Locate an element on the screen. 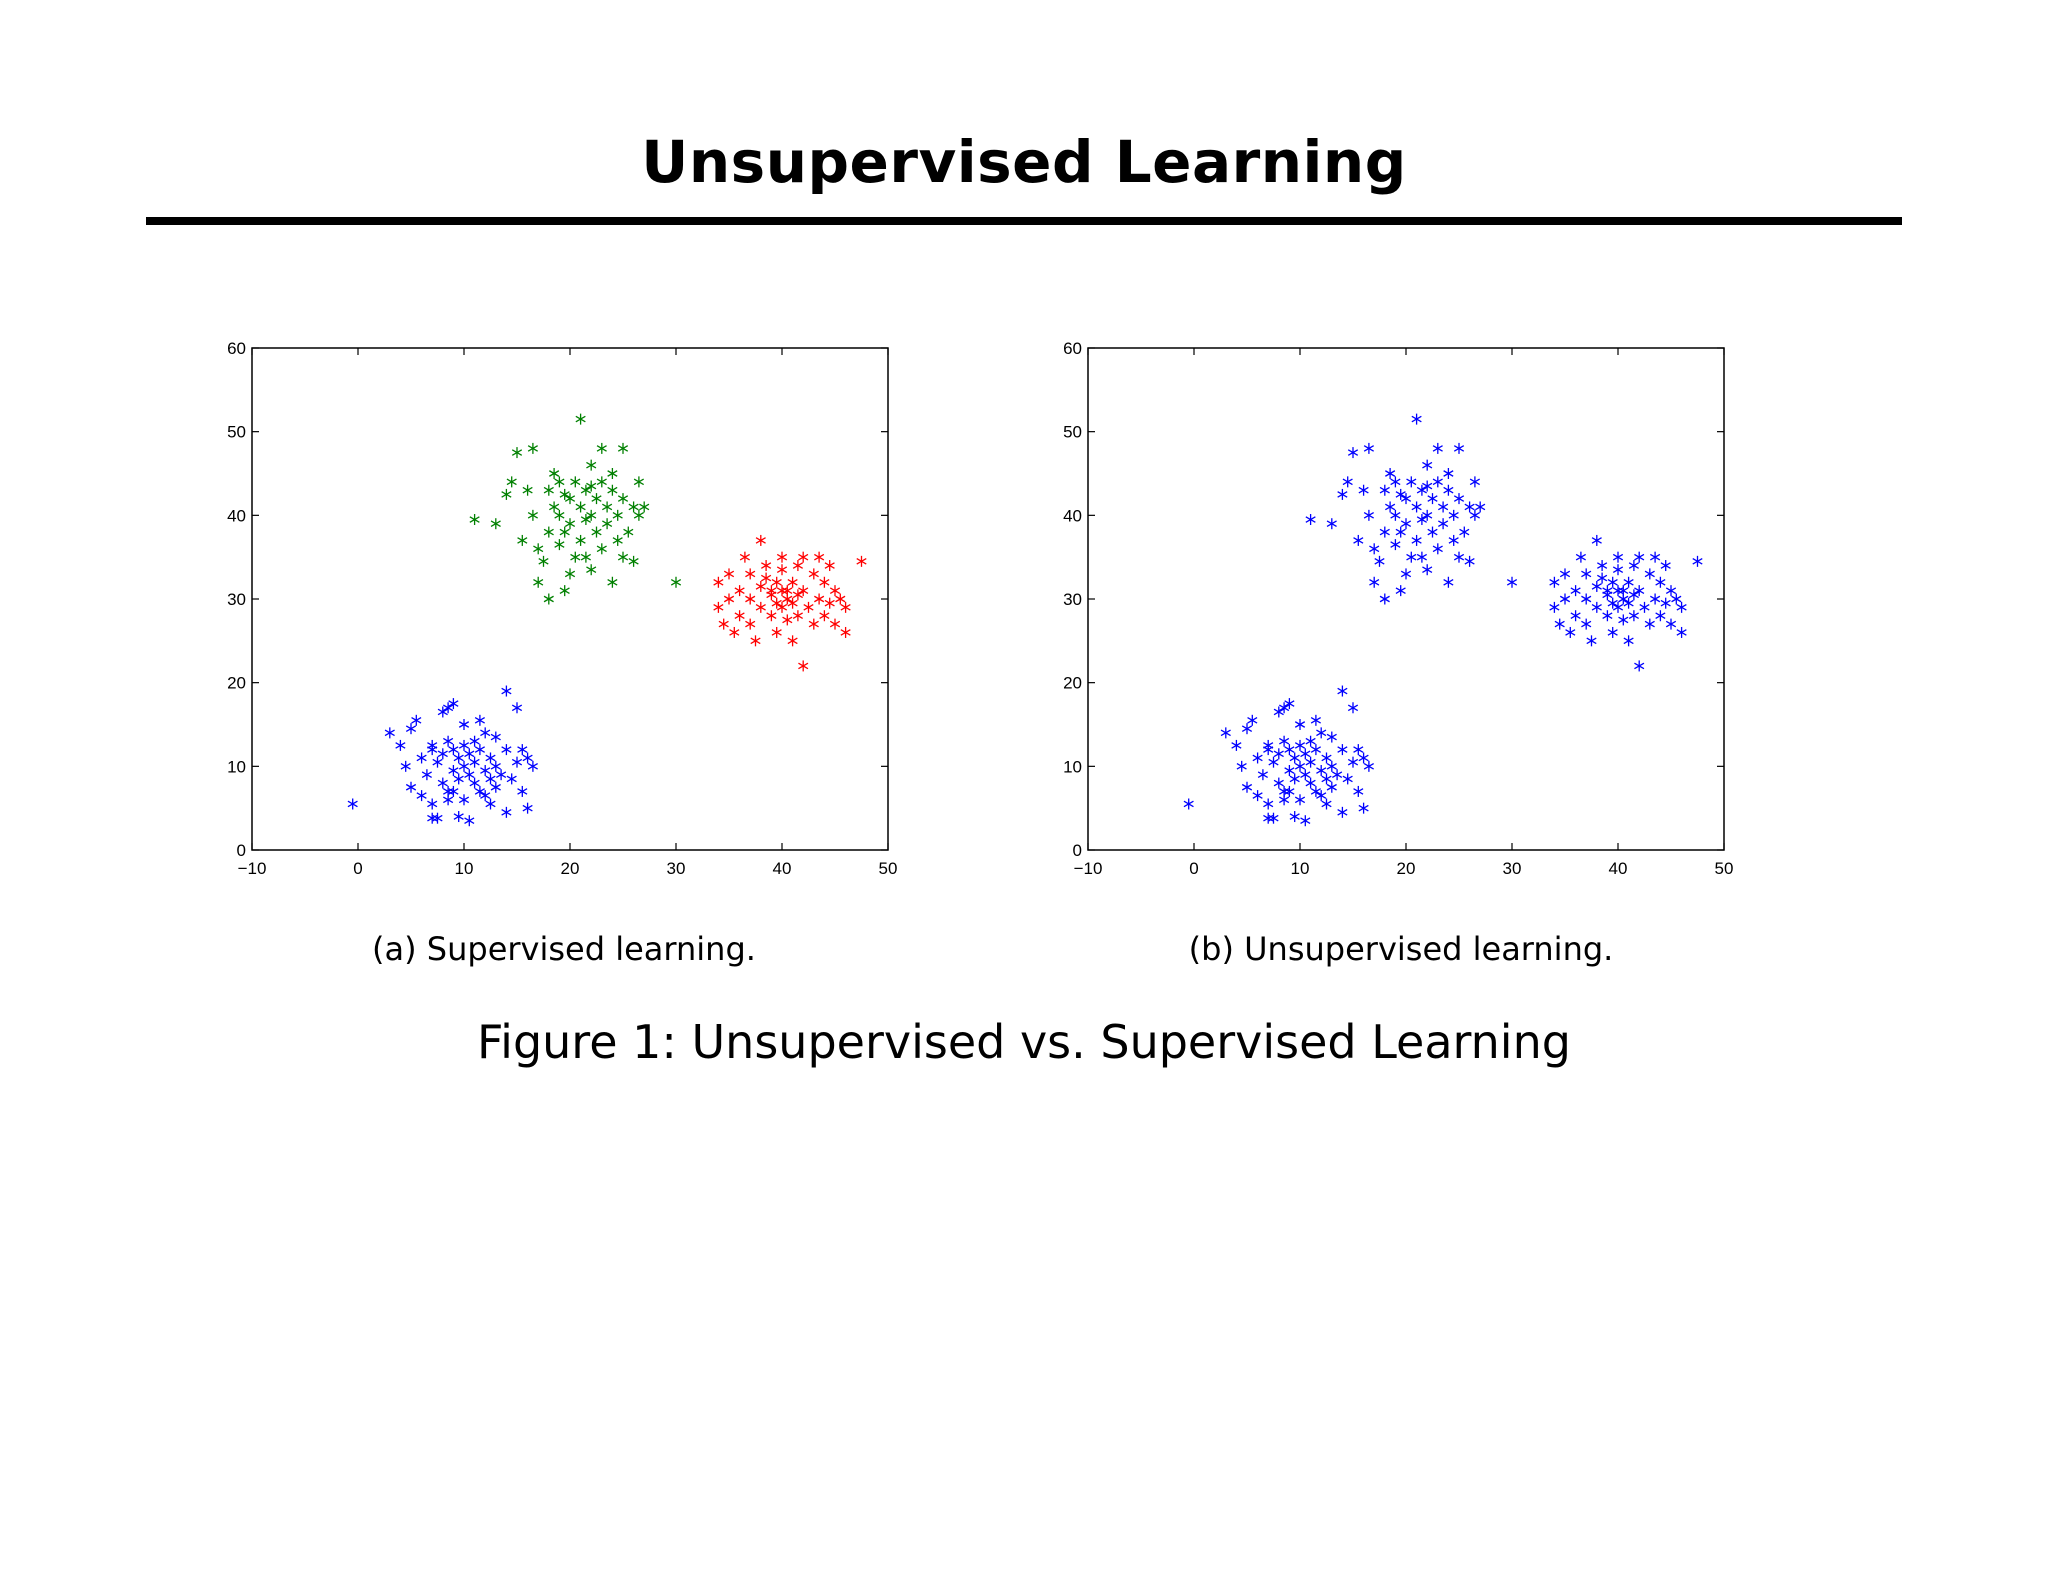 This screenshot has width=2048, height=1582. x-tick-label: 20 is located at coordinates (570, 868).